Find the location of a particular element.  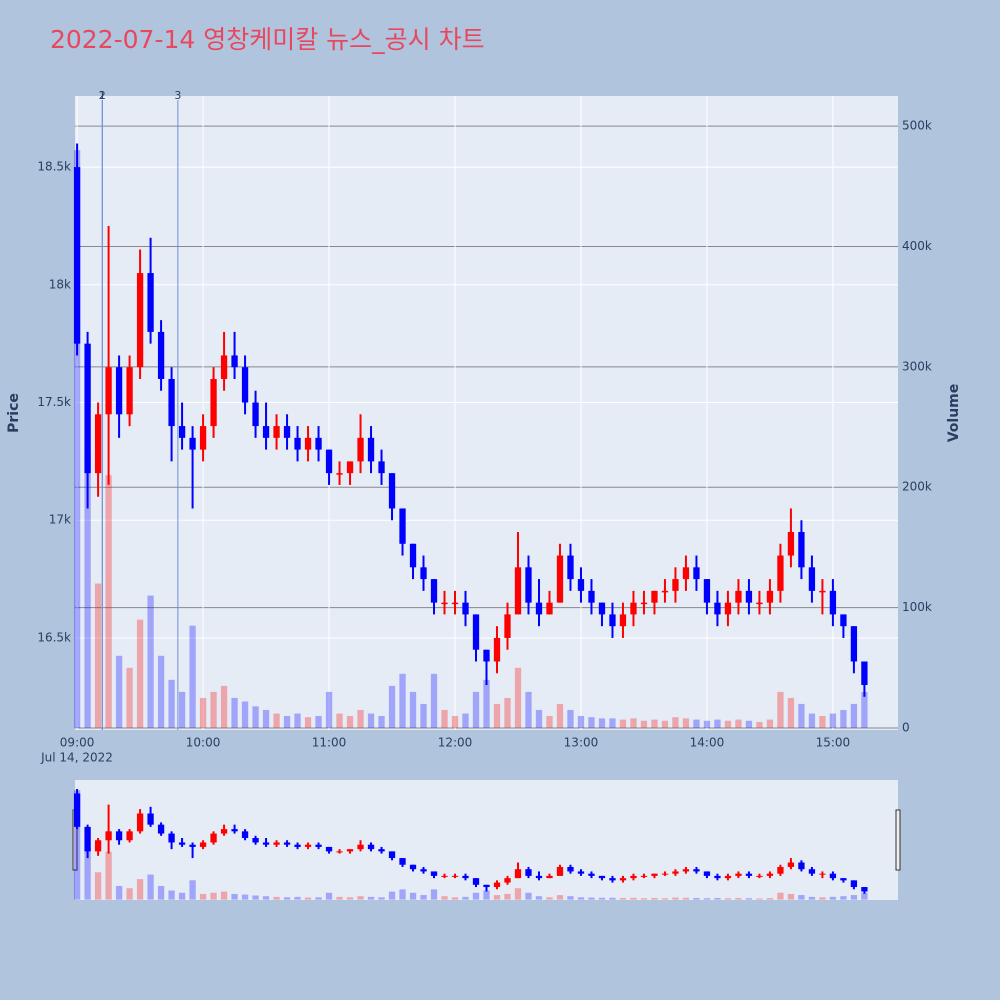

chart-title: 2022-07-14 영창케미칼 뉴스_공시 차트 is located at coordinates (267, 39).